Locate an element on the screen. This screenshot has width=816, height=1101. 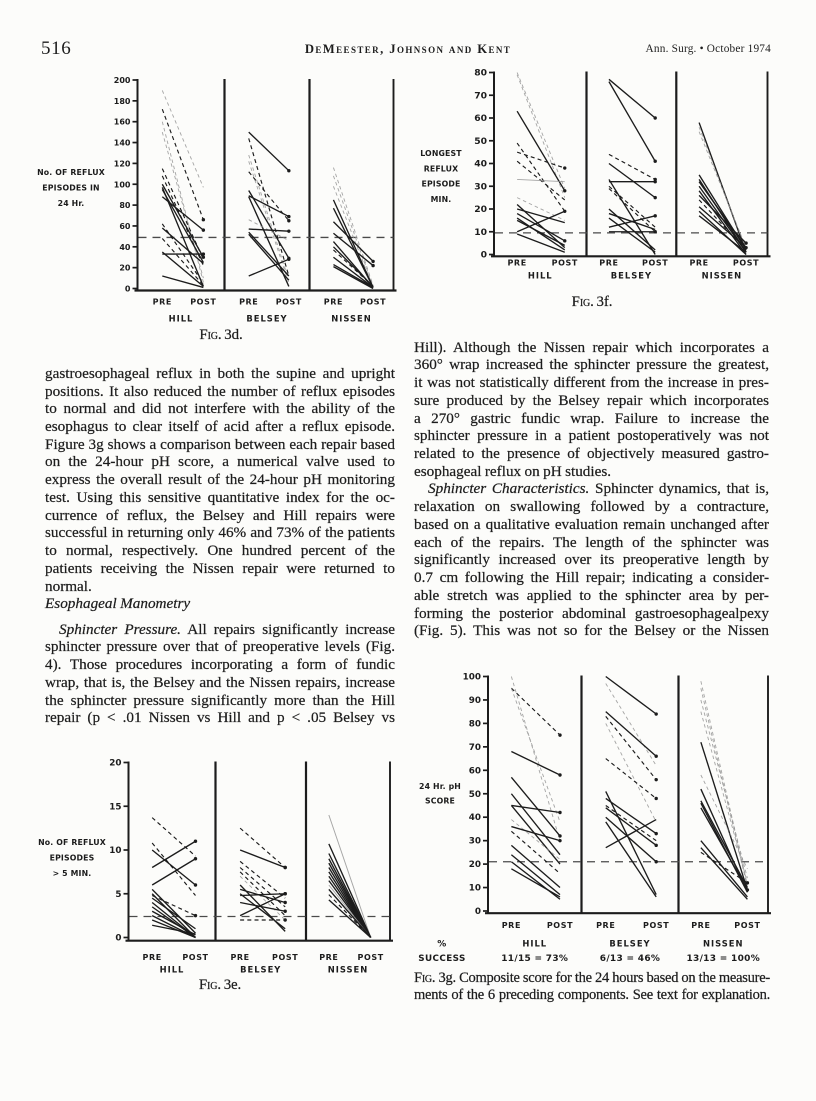
y-tick-label: 30 is located at coordinates (480, 186).